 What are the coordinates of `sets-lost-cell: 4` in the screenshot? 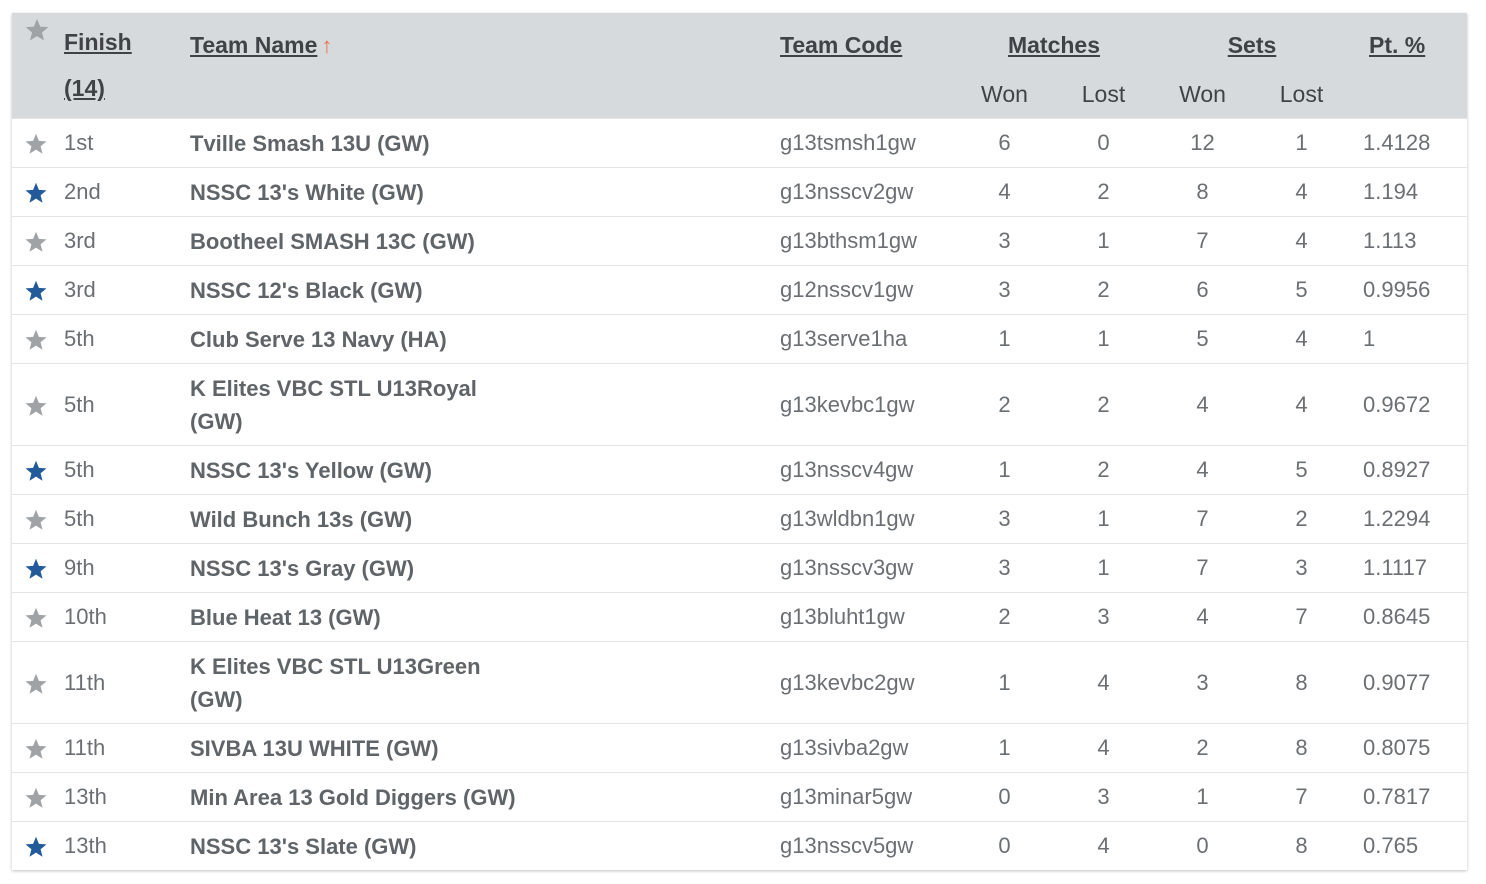 It's located at (1302, 339).